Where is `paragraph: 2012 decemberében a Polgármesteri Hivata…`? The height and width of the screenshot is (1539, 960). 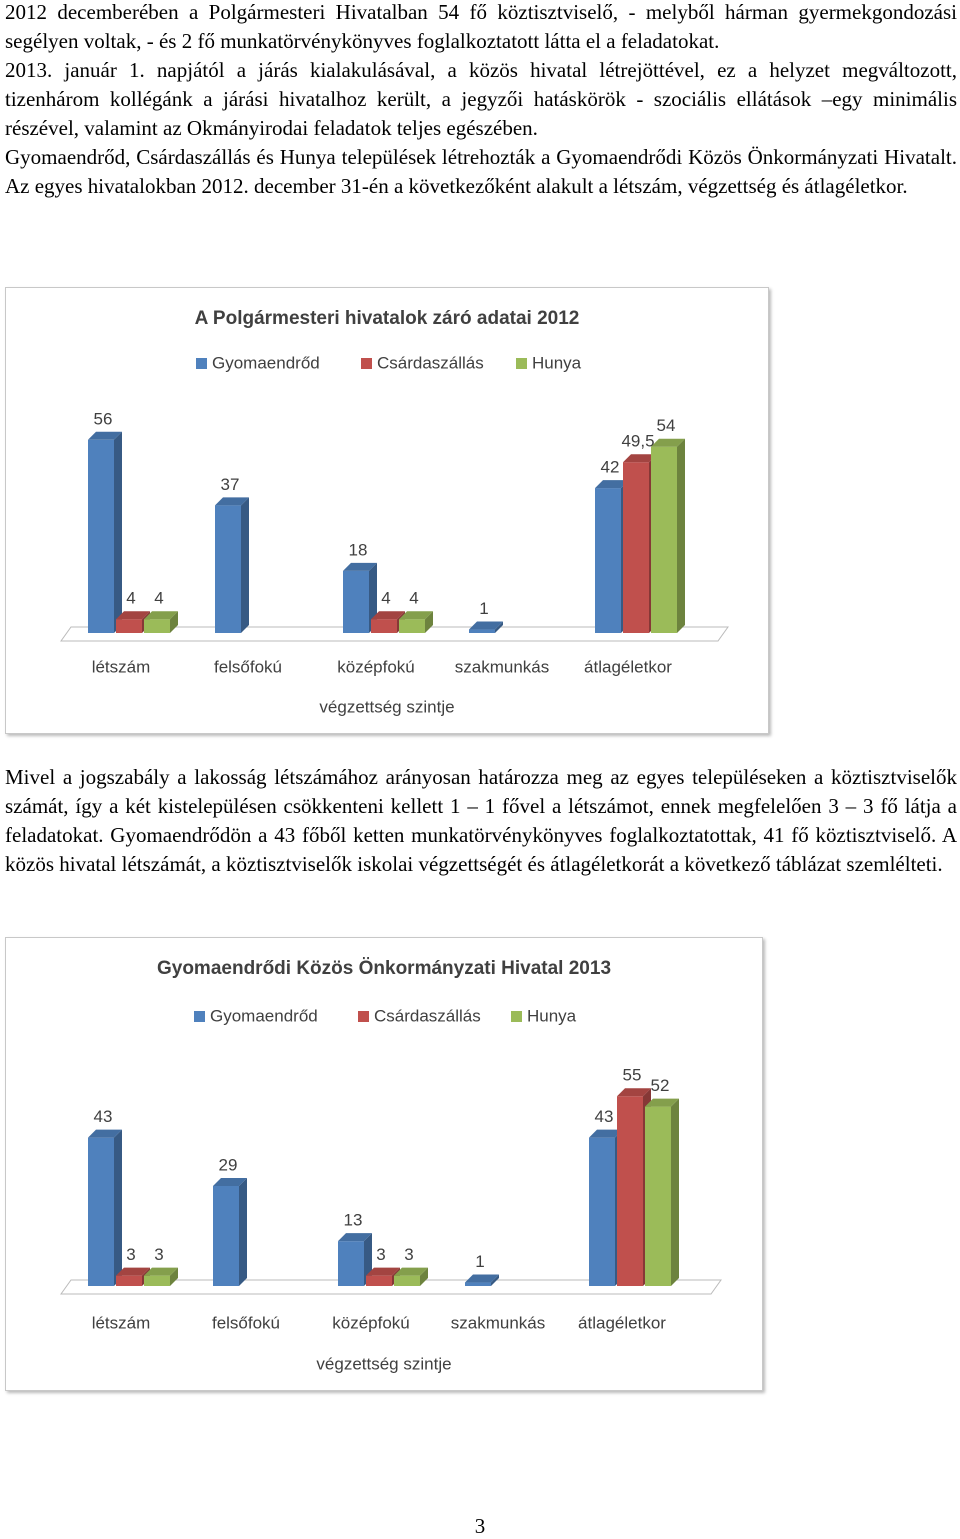
paragraph: 2012 decemberében a Polgármesteri Hivata… is located at coordinates (481, 26).